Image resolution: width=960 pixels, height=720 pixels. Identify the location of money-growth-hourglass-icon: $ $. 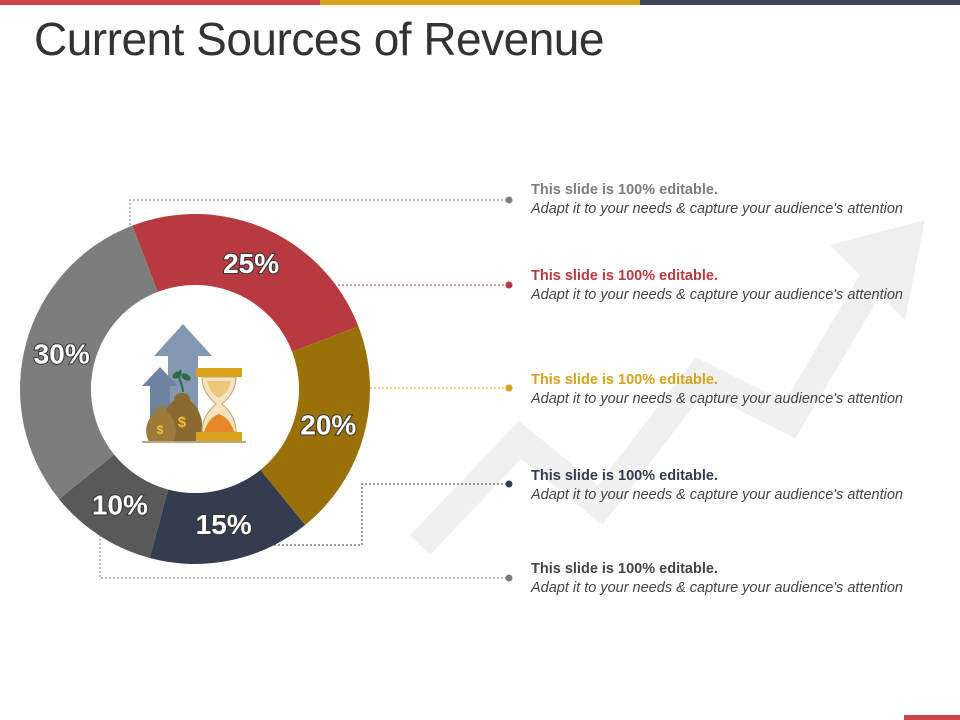
(194, 383).